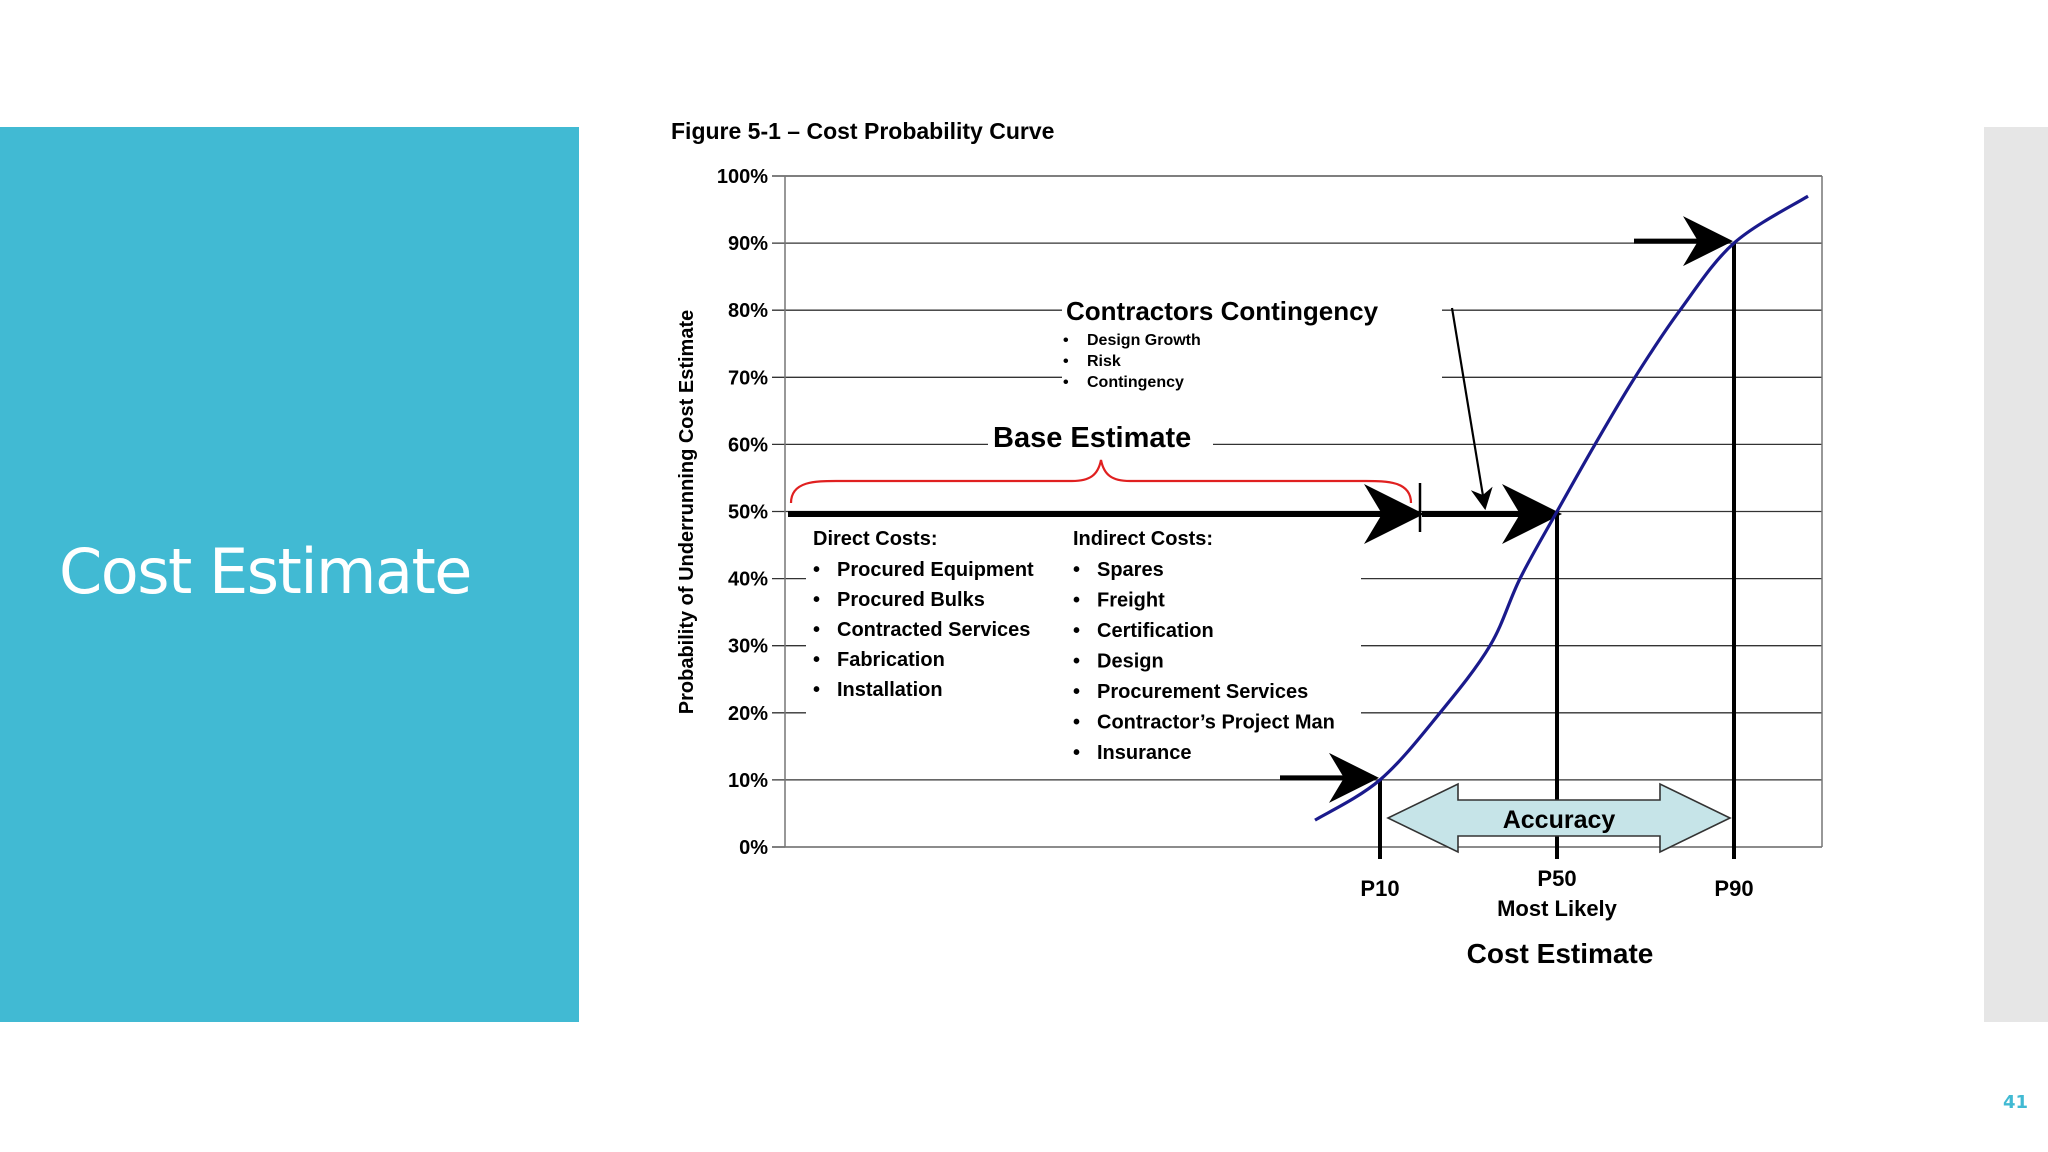  I want to click on chart-title: Figure 5-1 – Cost Probability Curve, so click(862, 131).